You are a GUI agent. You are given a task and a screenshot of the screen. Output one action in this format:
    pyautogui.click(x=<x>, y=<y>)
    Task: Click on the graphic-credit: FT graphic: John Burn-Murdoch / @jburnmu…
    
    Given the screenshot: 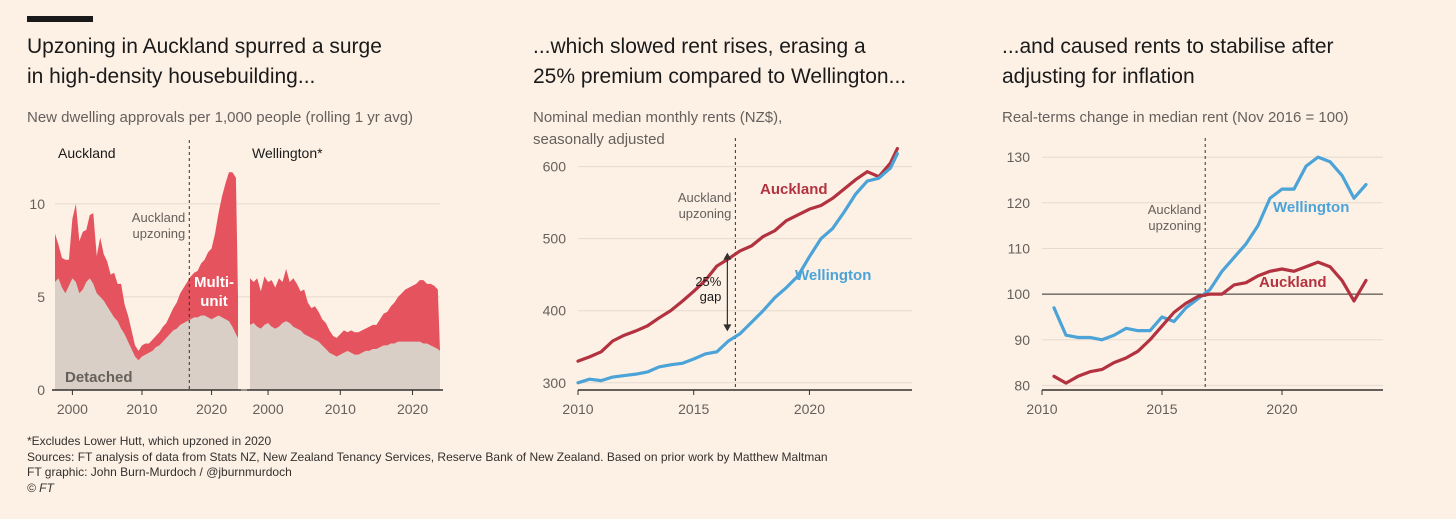 What is the action you would take?
    pyautogui.click(x=159, y=472)
    